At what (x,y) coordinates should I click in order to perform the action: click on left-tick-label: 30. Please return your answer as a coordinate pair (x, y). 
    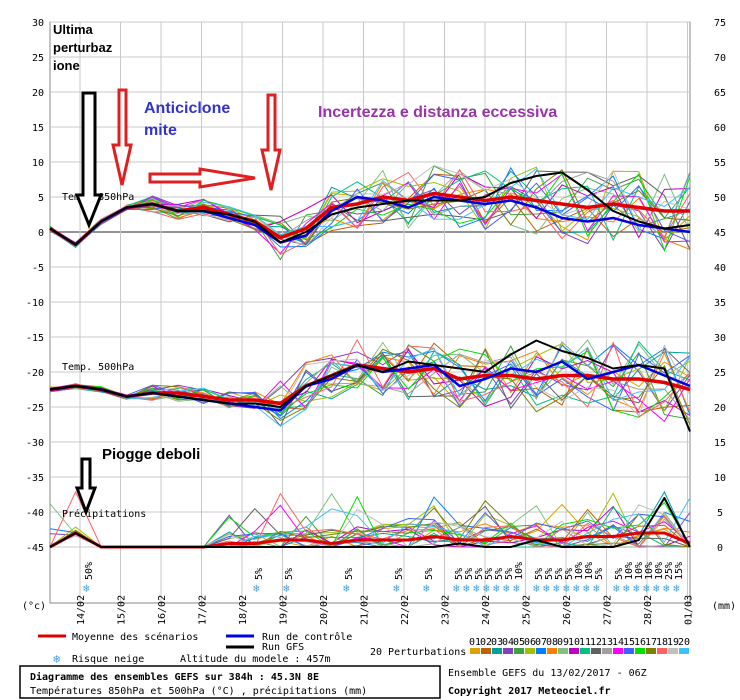
    Looking at the image, I should click on (38, 23).